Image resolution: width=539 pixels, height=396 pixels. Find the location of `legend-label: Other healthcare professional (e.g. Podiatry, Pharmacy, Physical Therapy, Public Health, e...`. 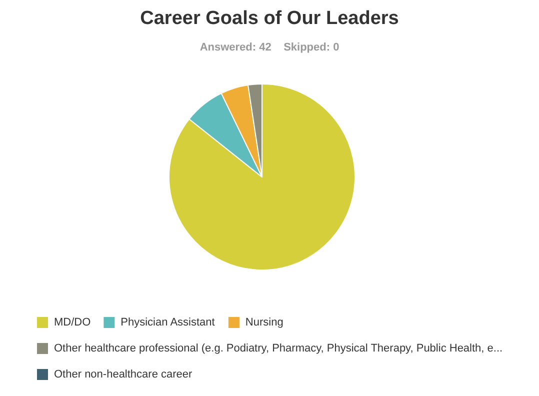

legend-label: Other healthcare professional (e.g. Podiatry, Pharmacy, Physical Therapy, Public Health, e... is located at coordinates (278, 348).